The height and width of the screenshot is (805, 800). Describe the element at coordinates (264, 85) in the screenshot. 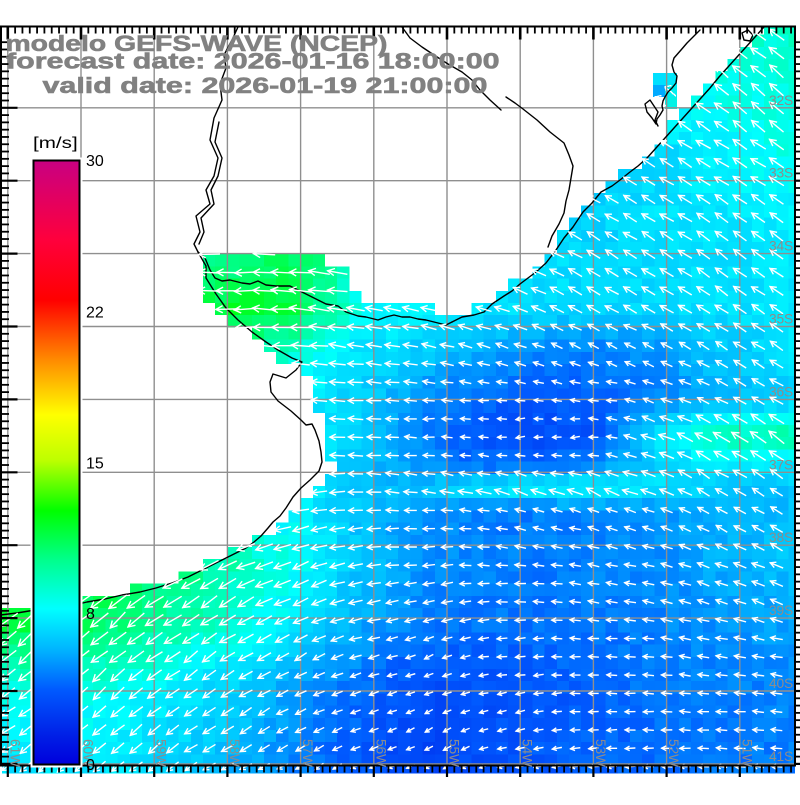

I see `svg-text:valid date: 2026-01-19 21:00:0: valid date: 2026-01-19 21:00:00` at that location.